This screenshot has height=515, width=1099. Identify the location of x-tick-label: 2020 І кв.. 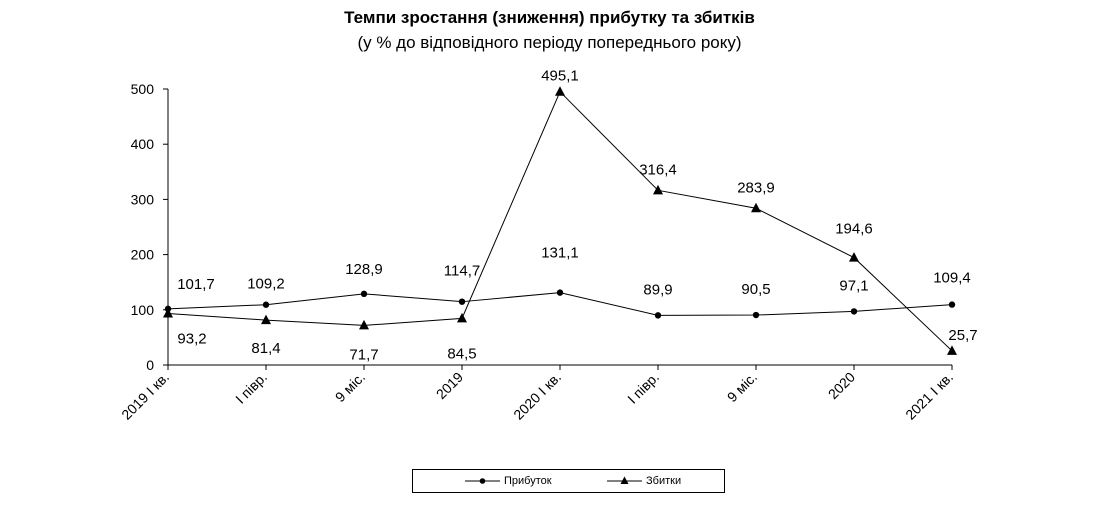
(537, 396).